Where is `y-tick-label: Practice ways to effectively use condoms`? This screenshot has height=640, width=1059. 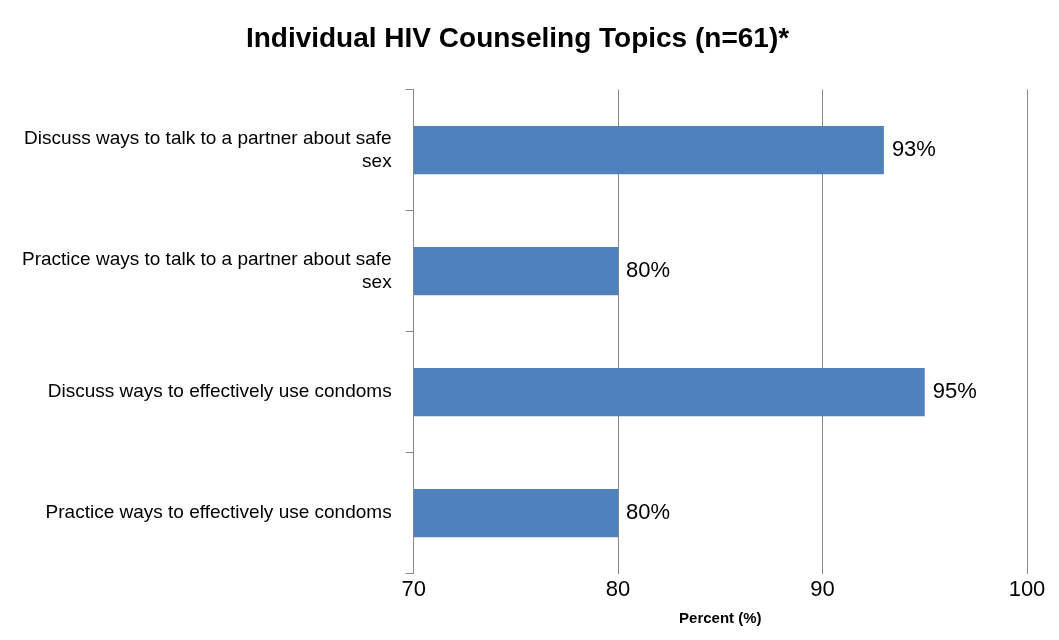
y-tick-label: Practice ways to effectively use condoms is located at coordinates (218, 512).